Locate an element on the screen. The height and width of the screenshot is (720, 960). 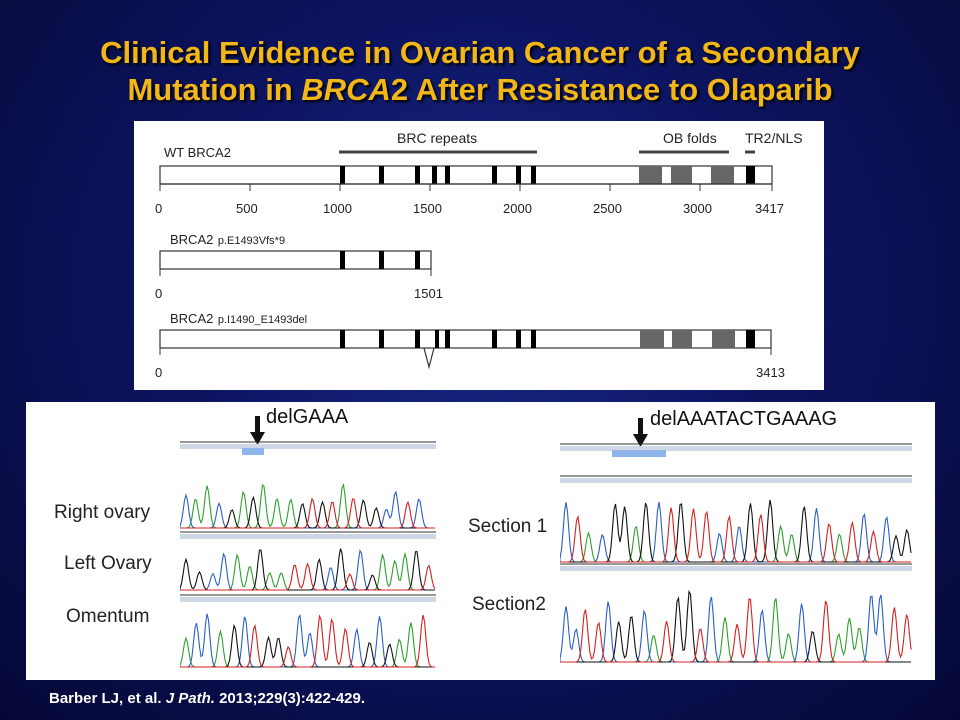
tr2-nls-domain is located at coordinates (750, 175).